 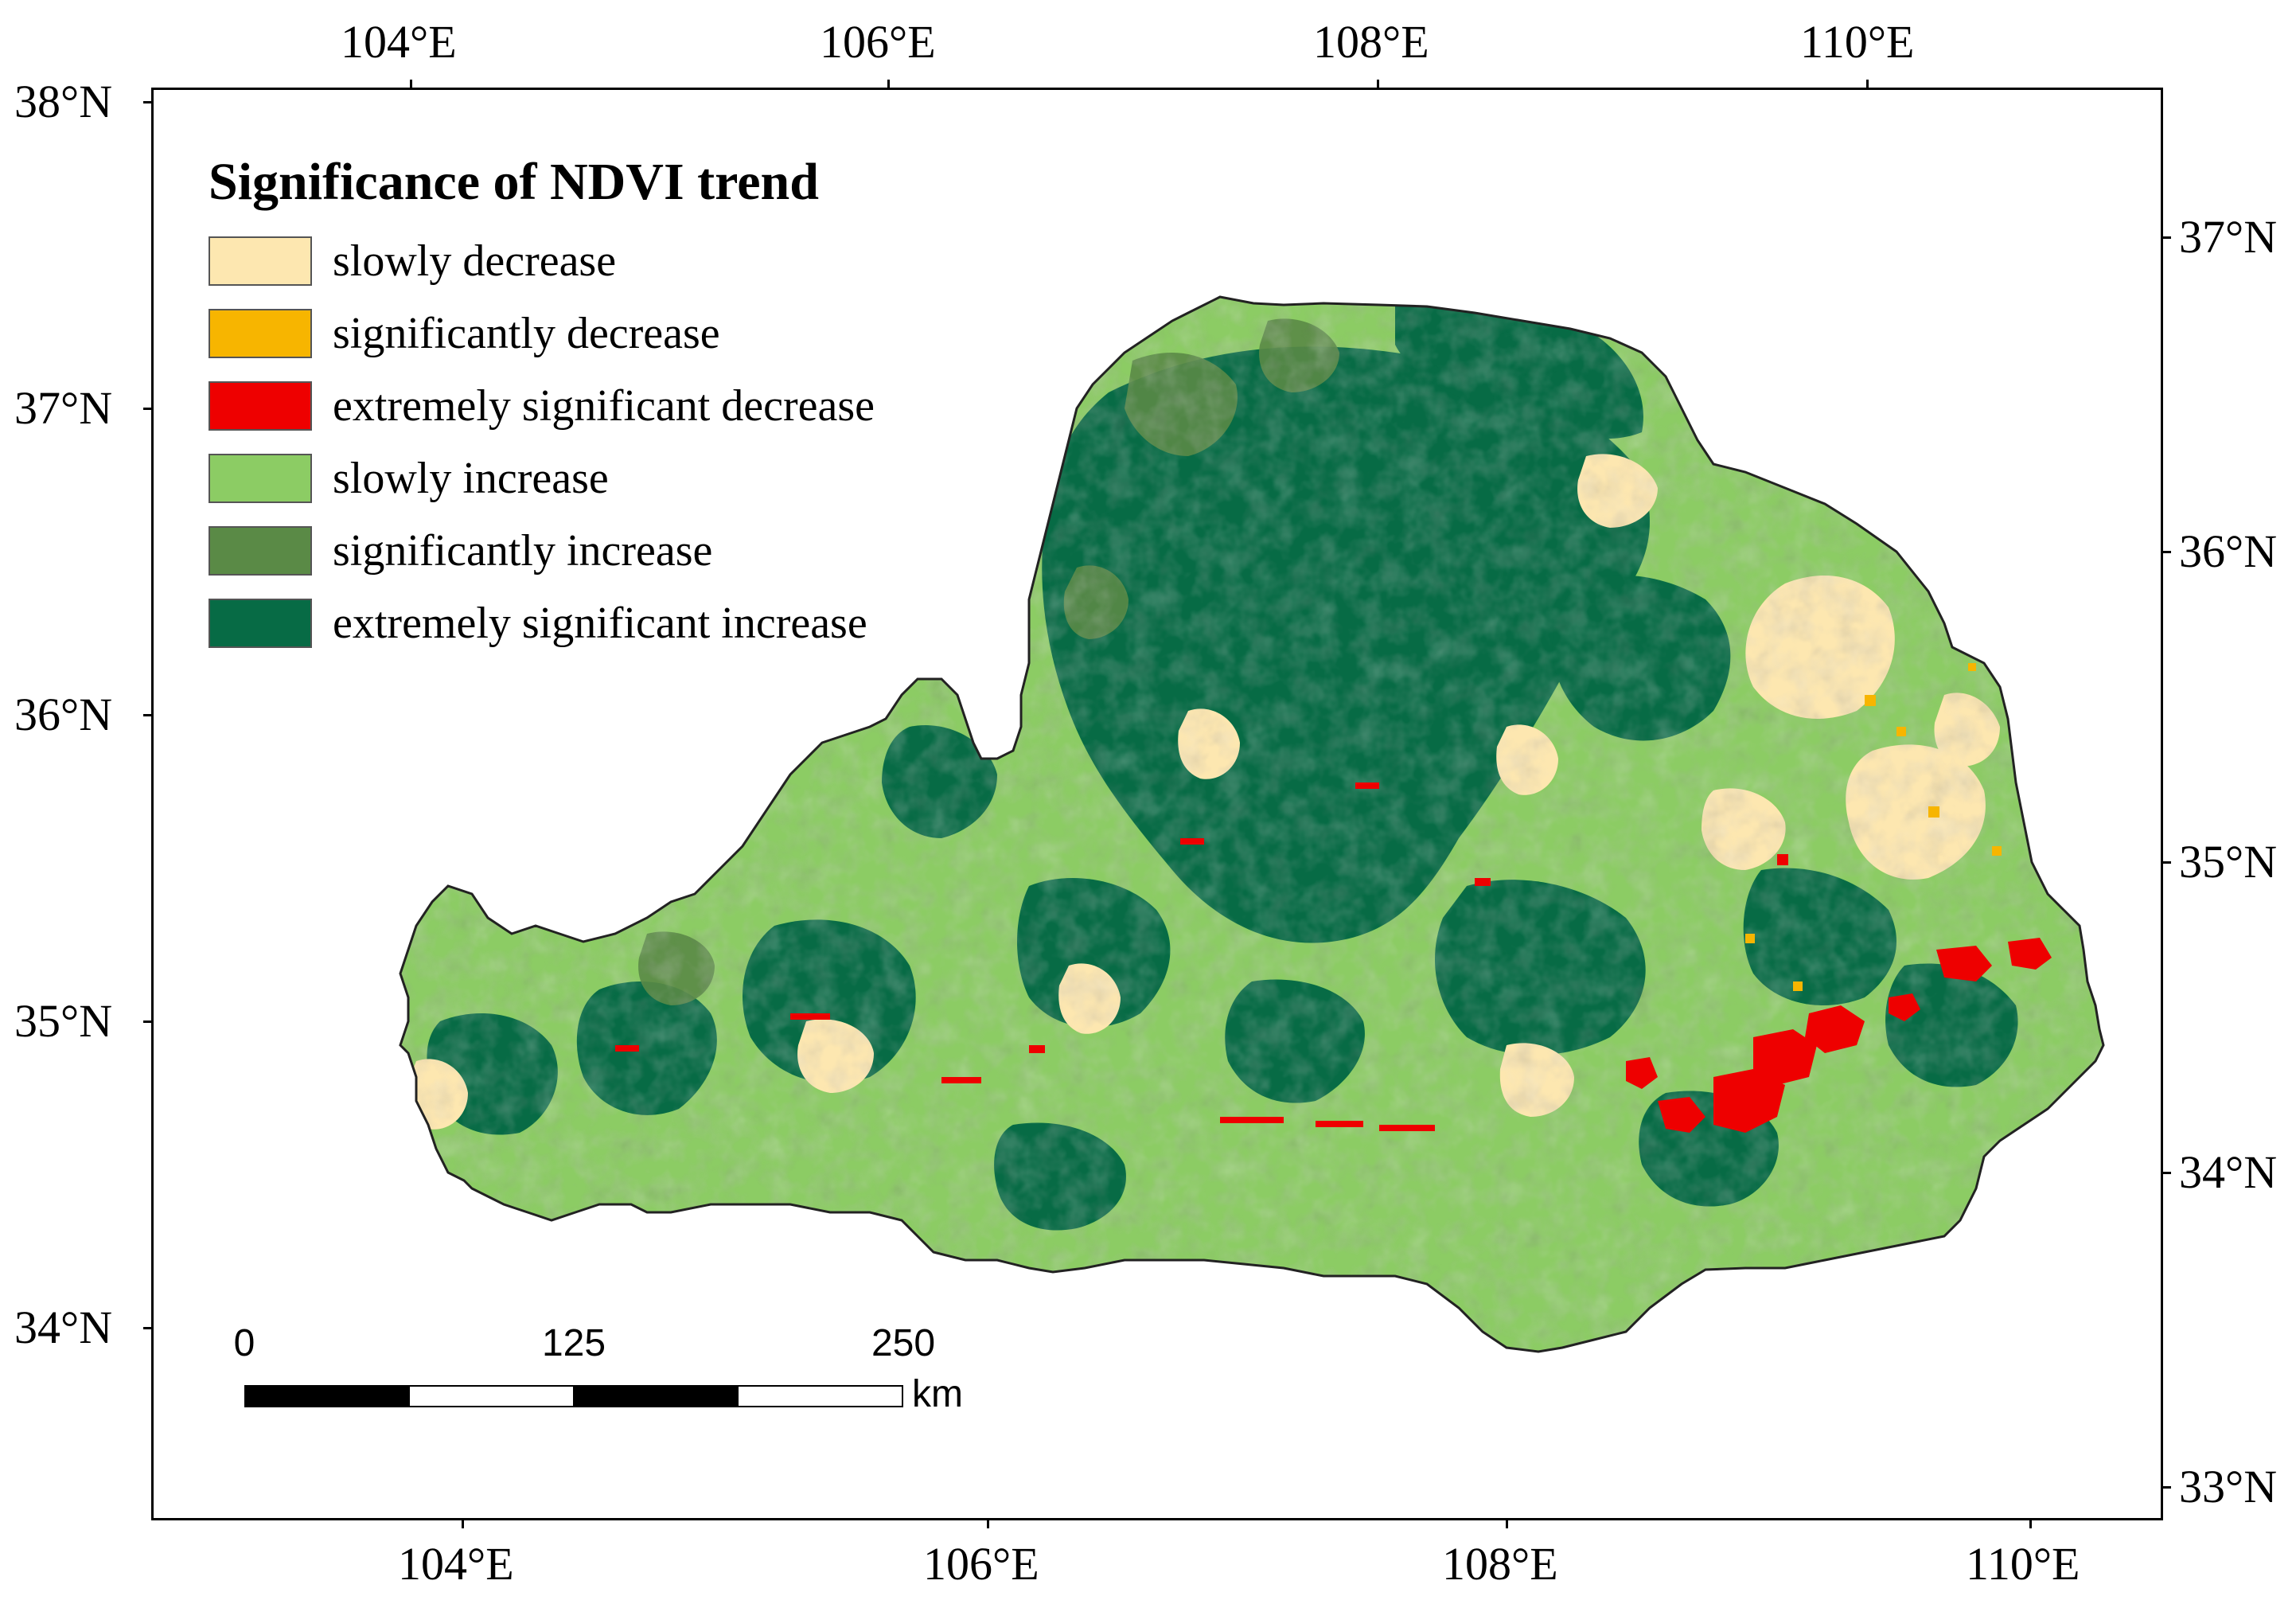 What do you see at coordinates (63, 715) in the screenshot?
I see `left-lat-label: 36°N` at bounding box center [63, 715].